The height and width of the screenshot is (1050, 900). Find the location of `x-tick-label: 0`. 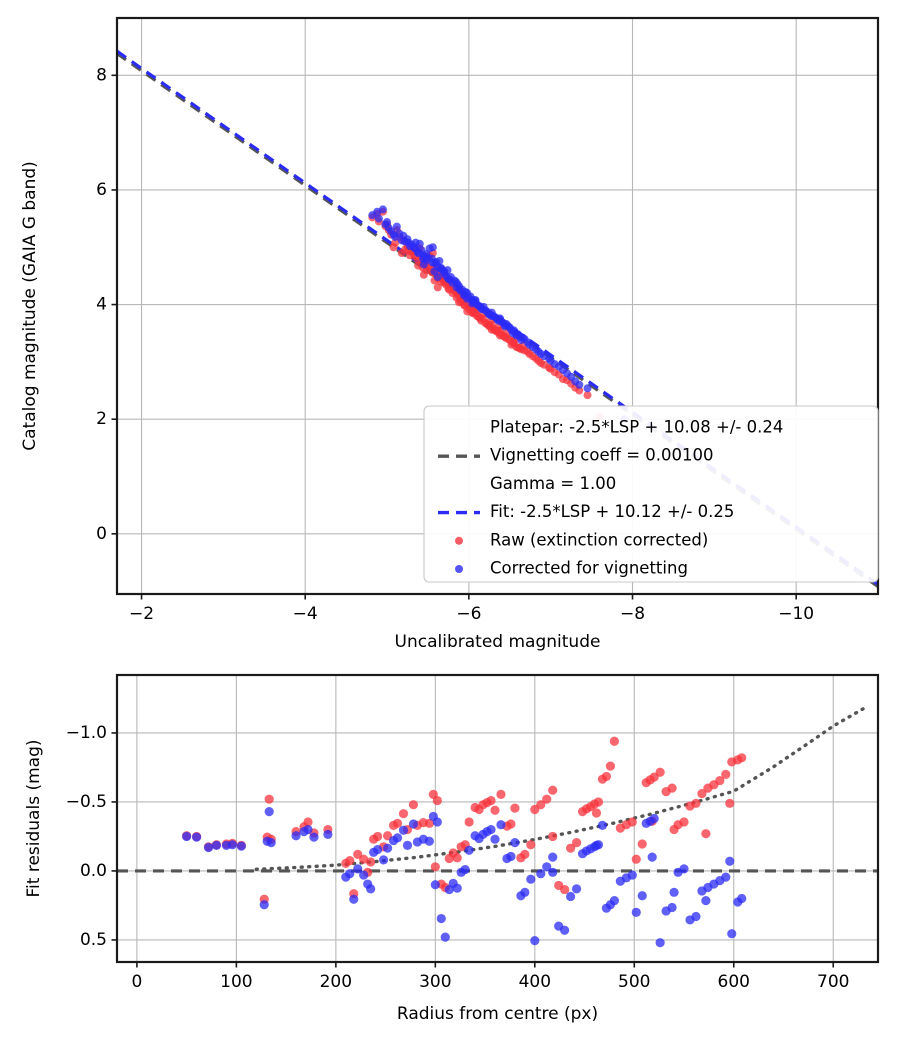

x-tick-label: 0 is located at coordinates (136, 982).